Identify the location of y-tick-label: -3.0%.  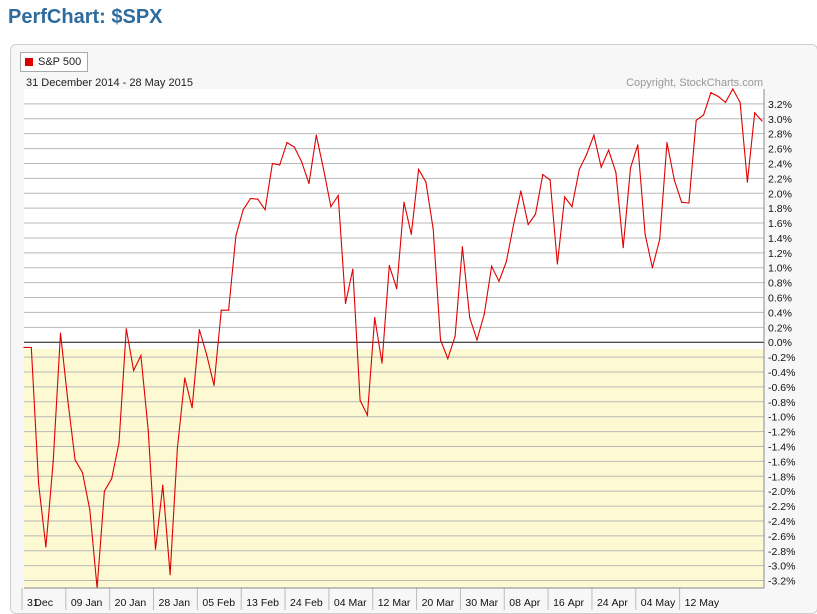
(781, 567).